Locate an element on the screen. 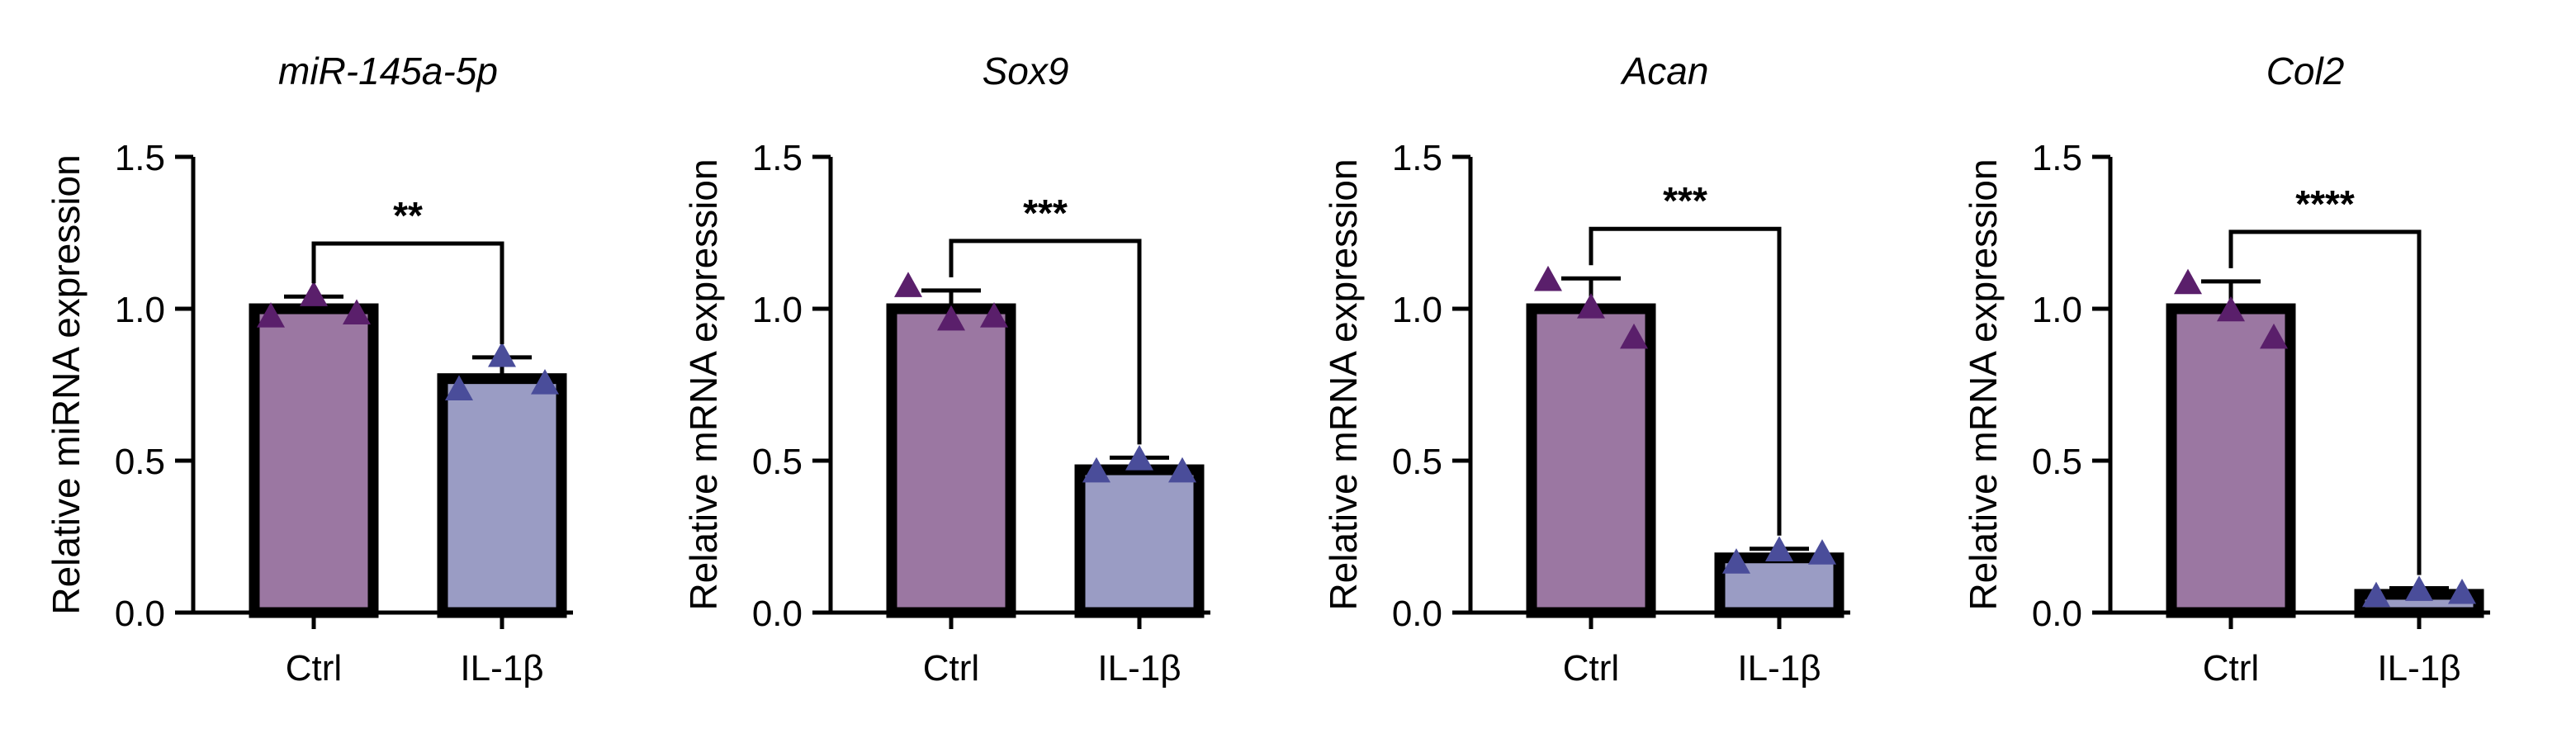 This screenshot has height=743, width=2576. chart-title: Acan is located at coordinates (1664, 71).